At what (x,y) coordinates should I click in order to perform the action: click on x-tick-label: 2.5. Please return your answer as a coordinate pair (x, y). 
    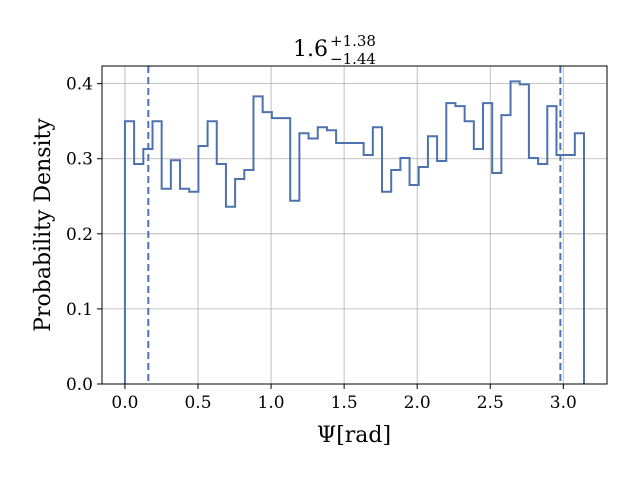
    Looking at the image, I should click on (490, 403).